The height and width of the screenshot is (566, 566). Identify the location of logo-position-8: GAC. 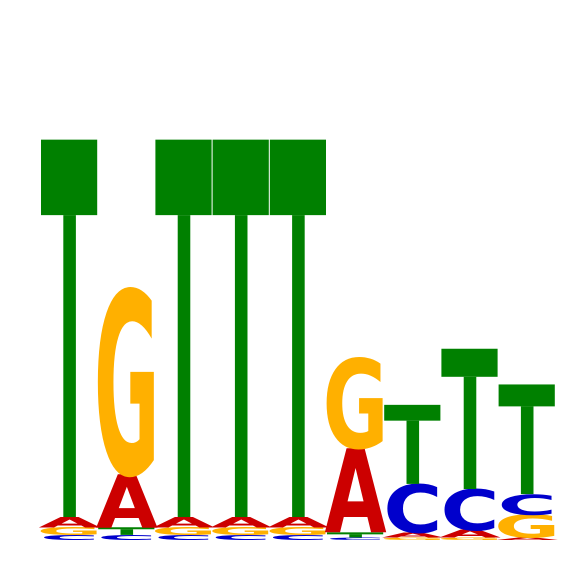
(470, 446).